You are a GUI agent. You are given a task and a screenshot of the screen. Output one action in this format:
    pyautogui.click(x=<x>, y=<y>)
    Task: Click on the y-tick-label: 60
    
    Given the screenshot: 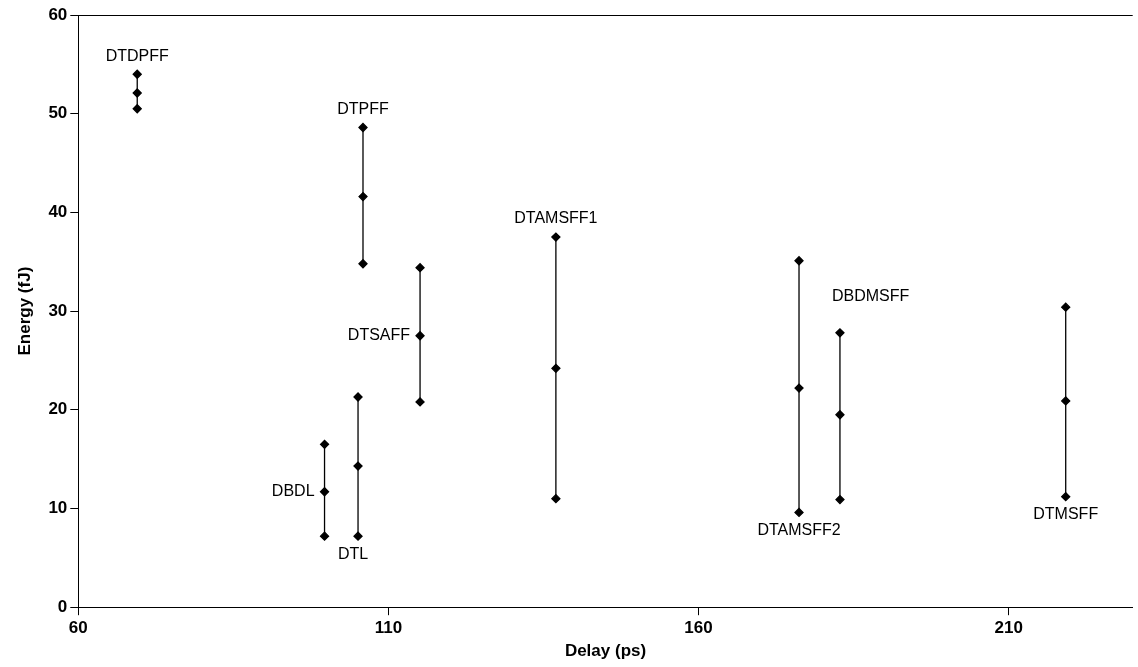 What is the action you would take?
    pyautogui.click(x=58, y=14)
    